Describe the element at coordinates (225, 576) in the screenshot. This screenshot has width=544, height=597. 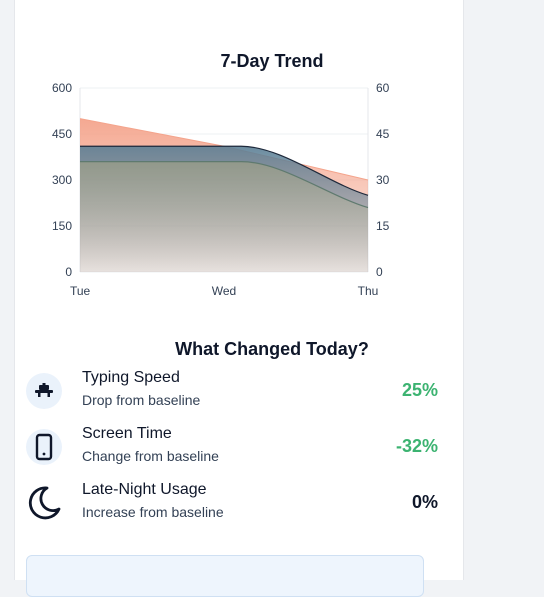
I see `info-box` at that location.